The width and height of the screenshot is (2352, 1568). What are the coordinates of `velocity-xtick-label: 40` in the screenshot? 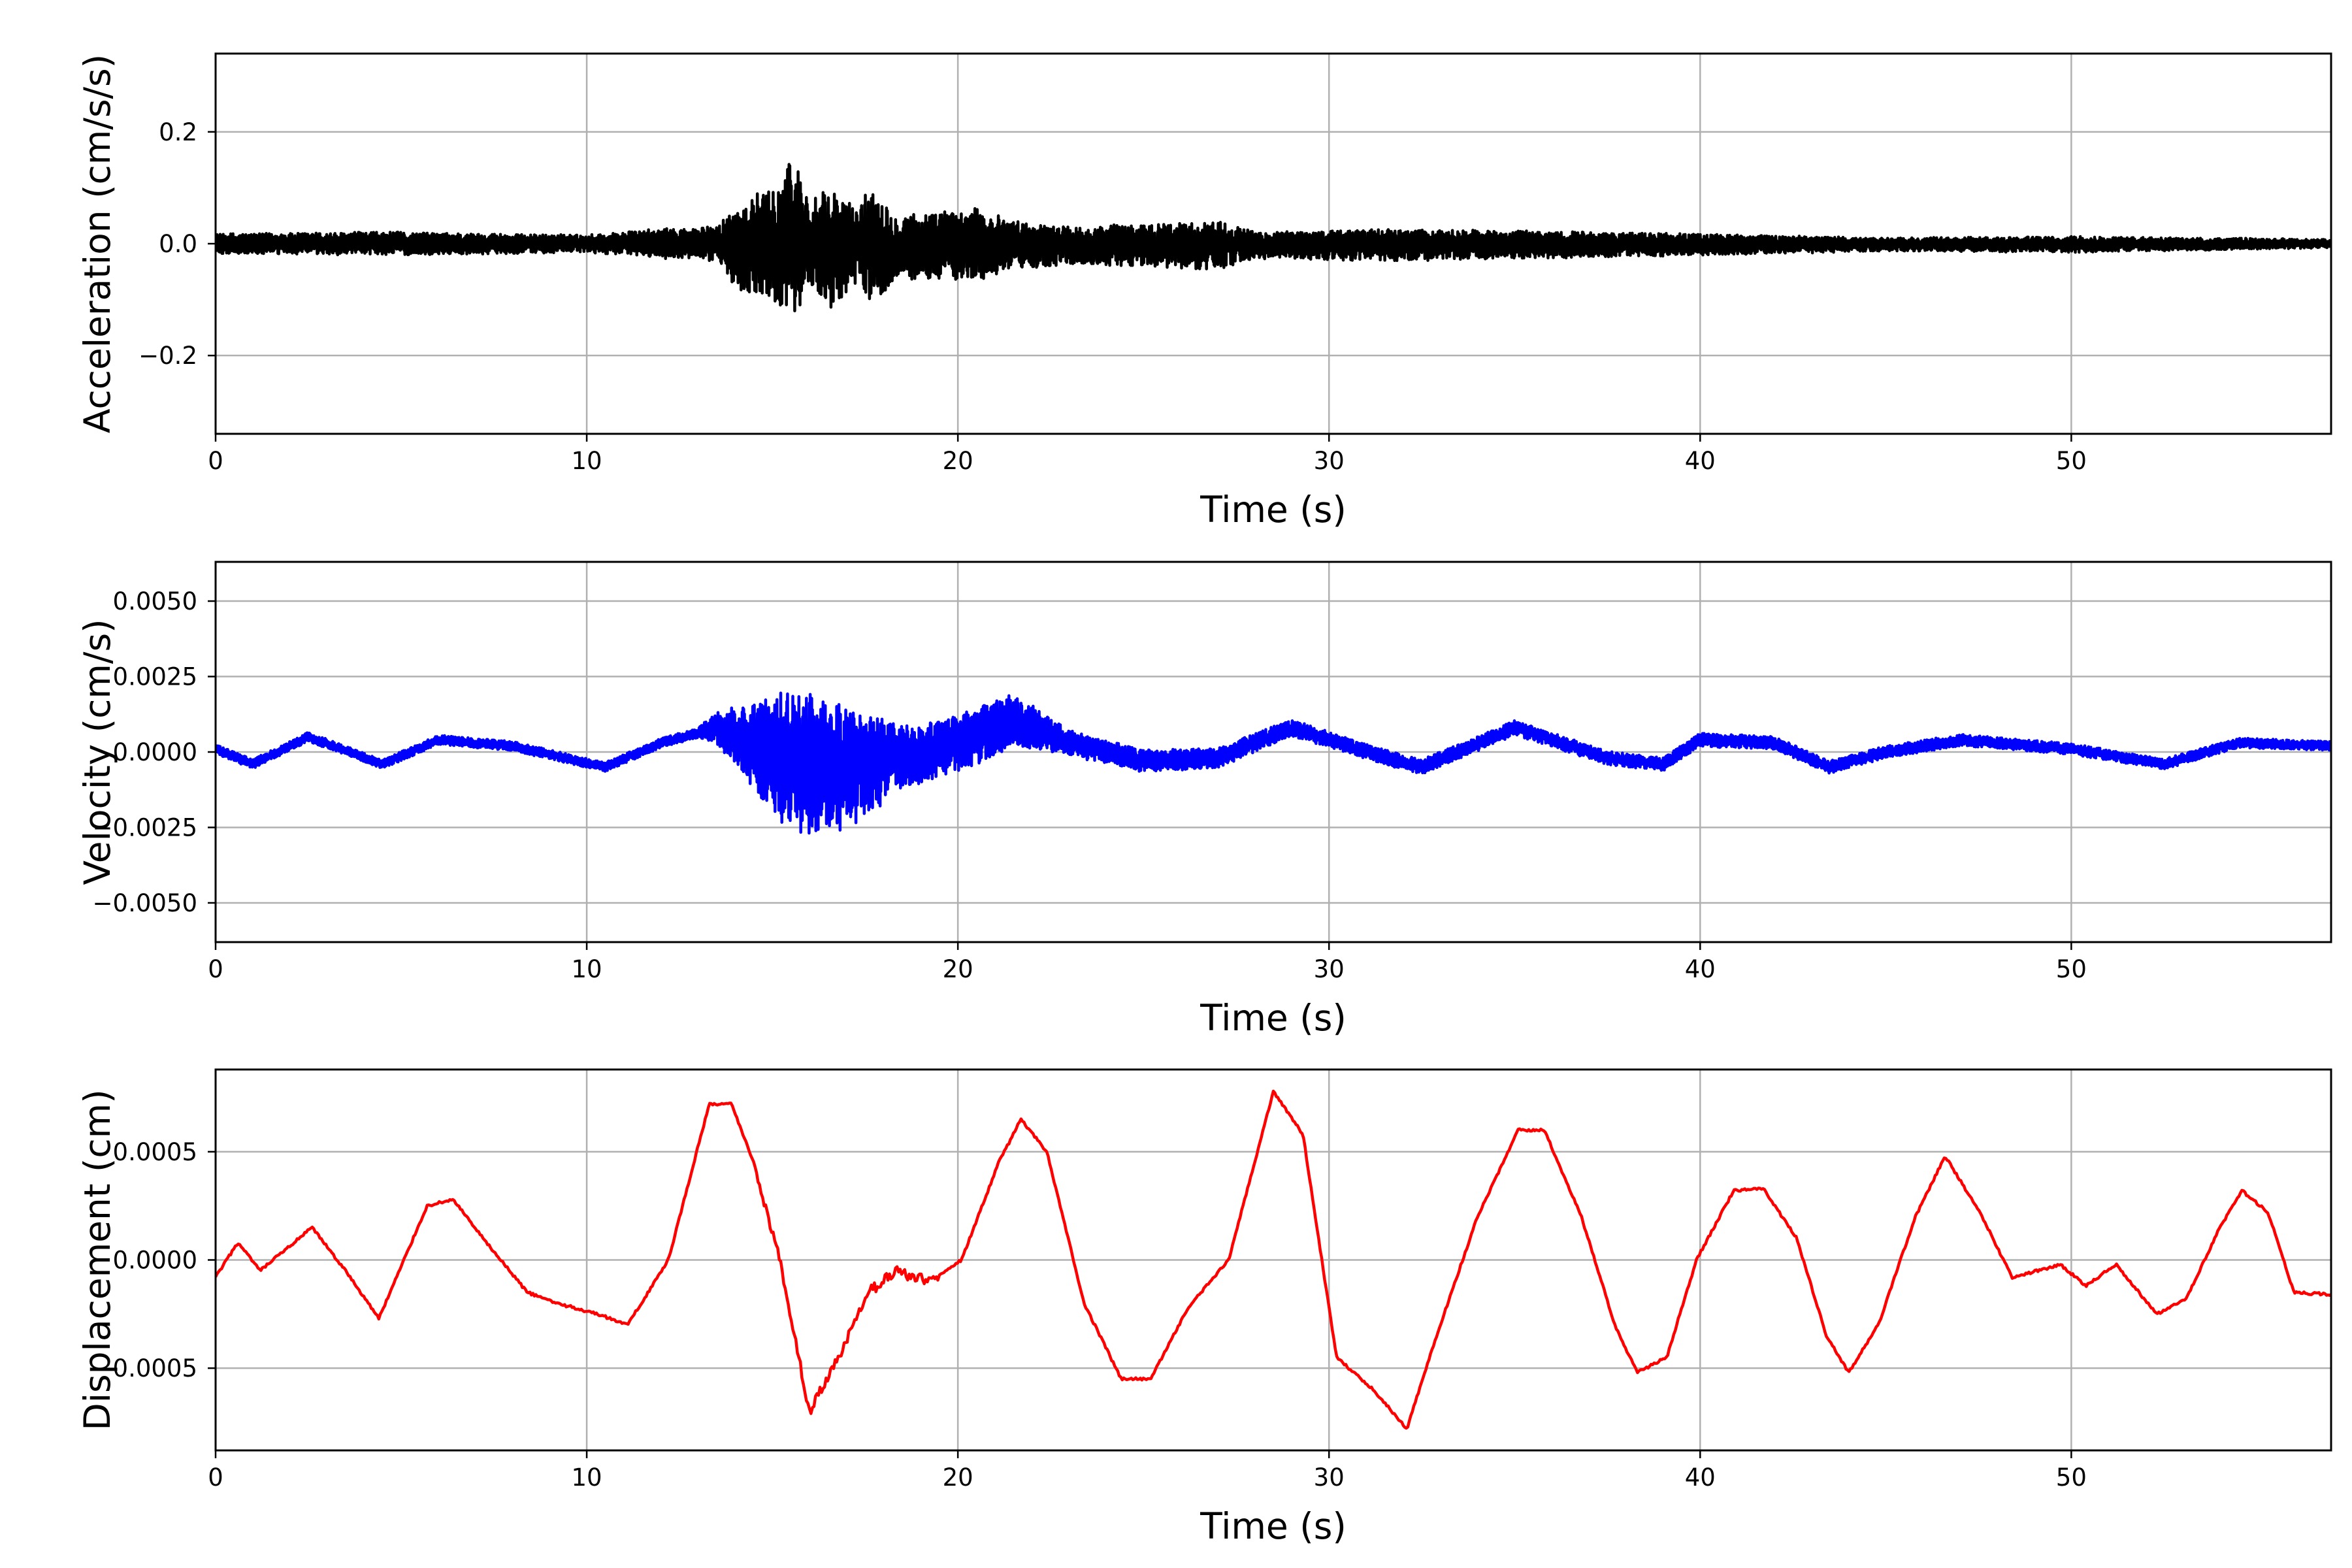 It's located at (1700, 969).